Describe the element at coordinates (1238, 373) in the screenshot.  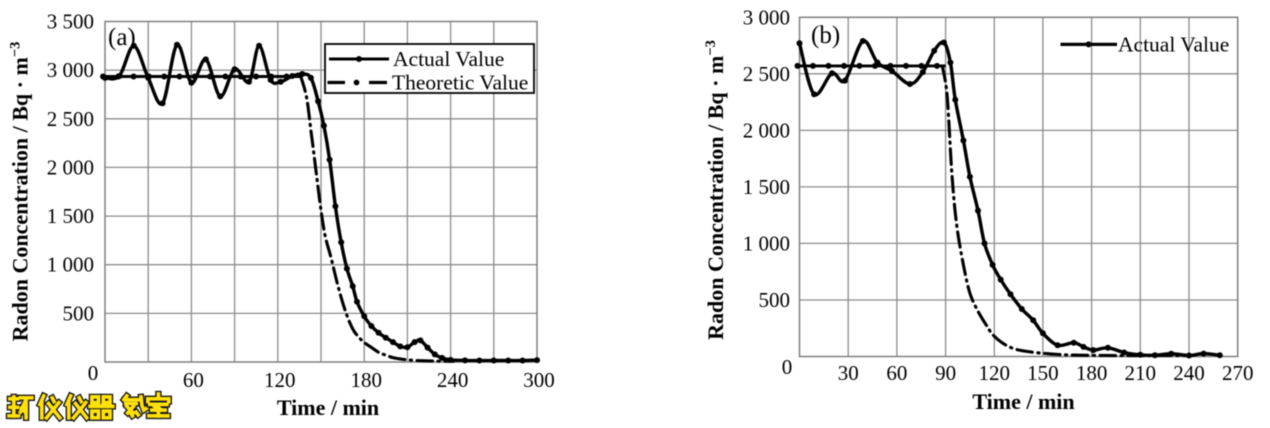
I see `svg-text: 270` at that location.